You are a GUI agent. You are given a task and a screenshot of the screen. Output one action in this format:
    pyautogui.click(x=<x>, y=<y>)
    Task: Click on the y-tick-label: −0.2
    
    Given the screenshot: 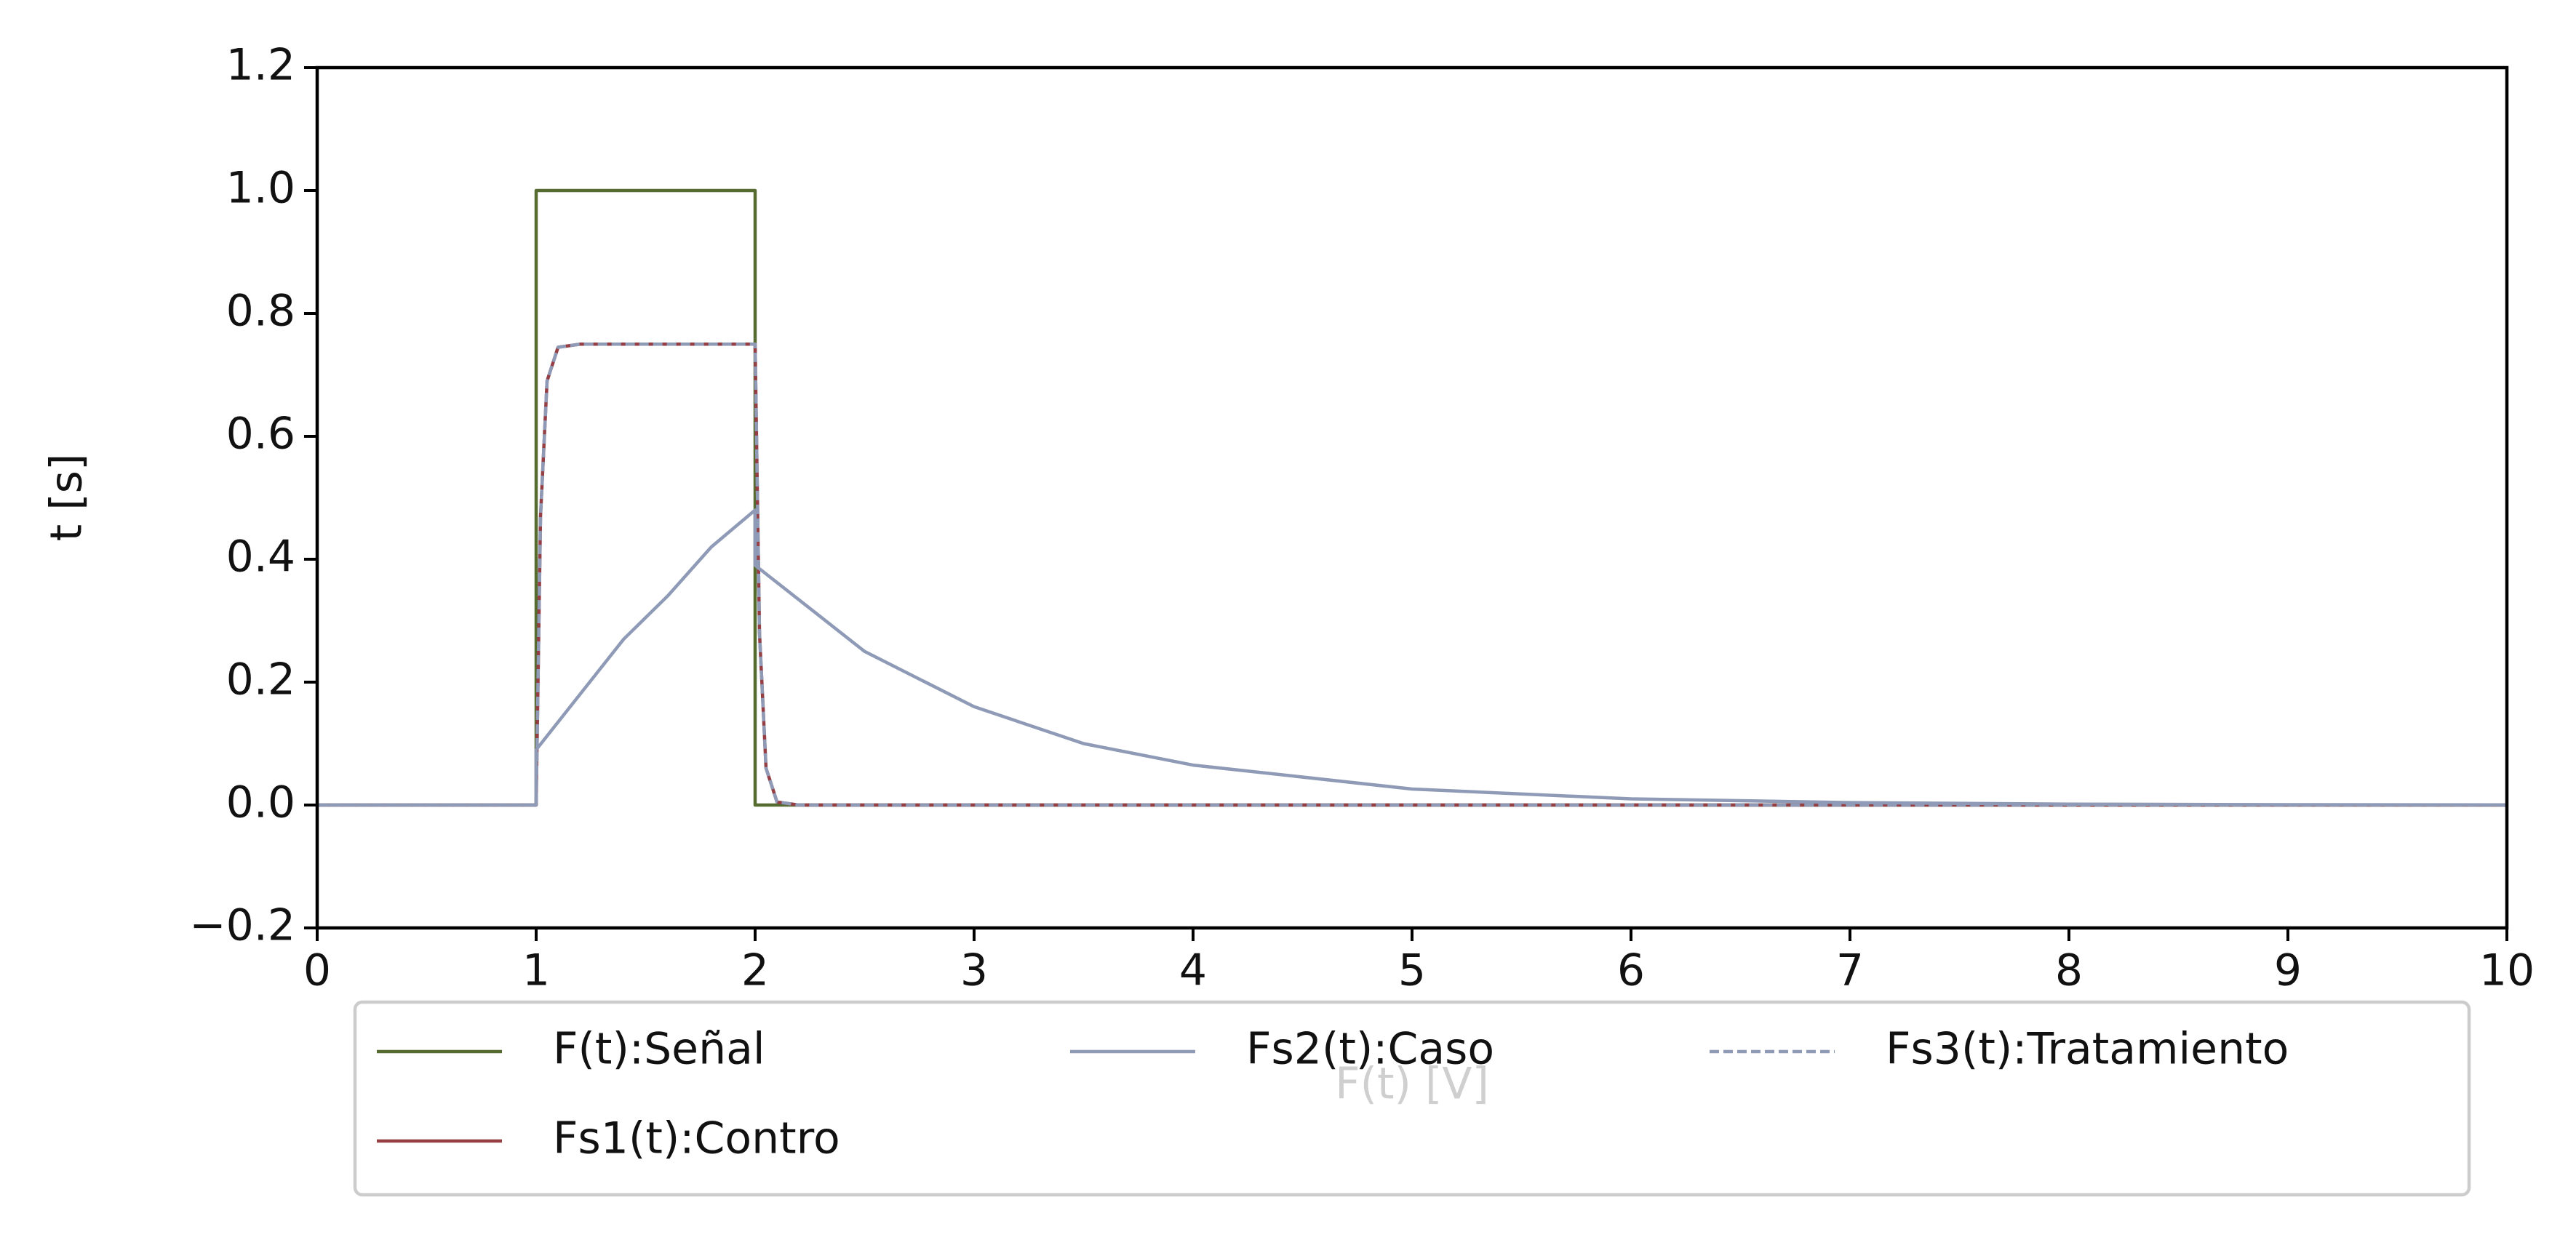 What is the action you would take?
    pyautogui.click(x=242, y=926)
    